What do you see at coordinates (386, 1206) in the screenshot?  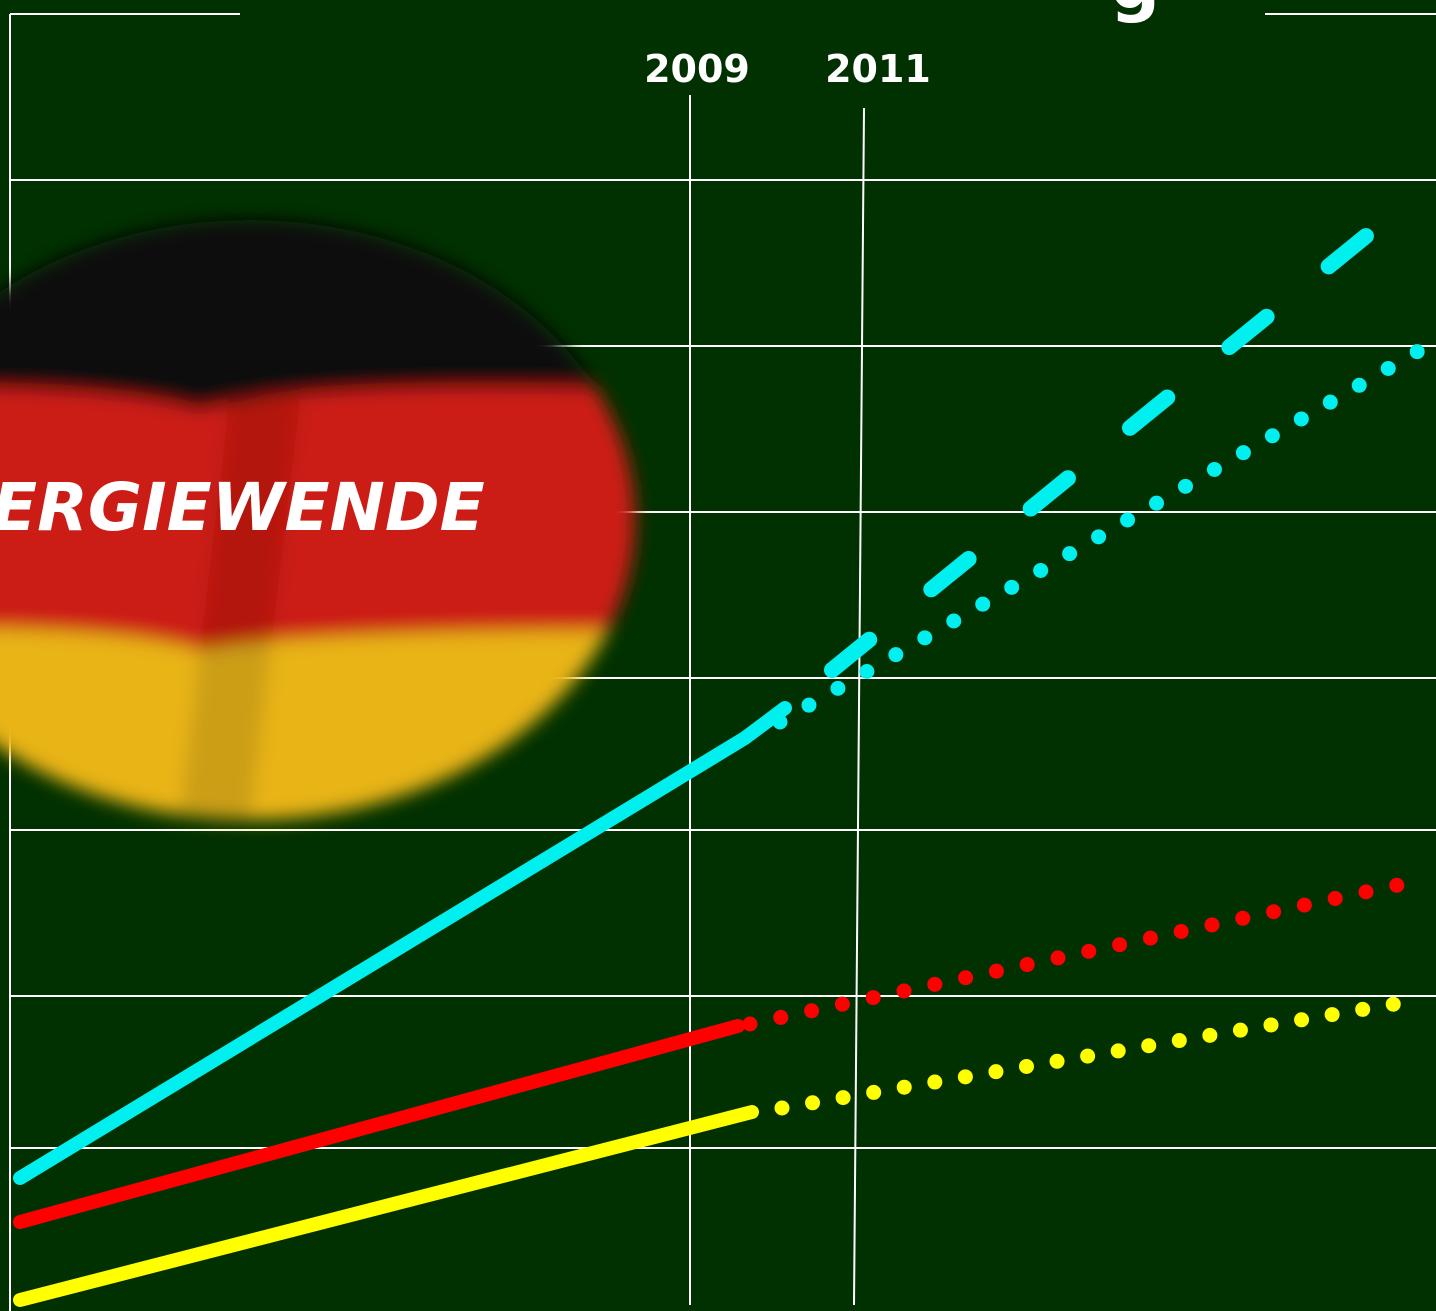 I see `yellow-solid` at bounding box center [386, 1206].